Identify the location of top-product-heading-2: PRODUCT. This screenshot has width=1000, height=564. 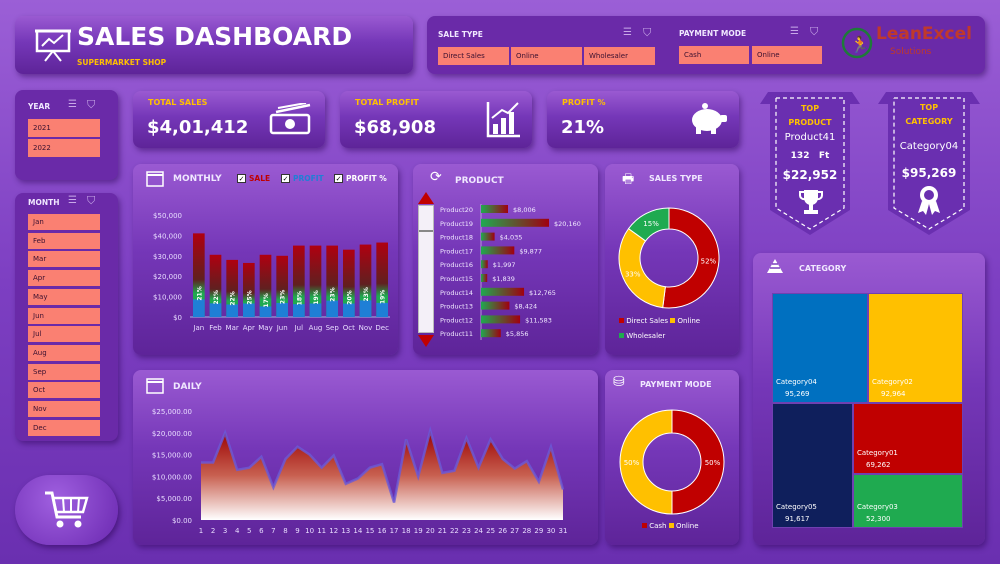
(810, 122).